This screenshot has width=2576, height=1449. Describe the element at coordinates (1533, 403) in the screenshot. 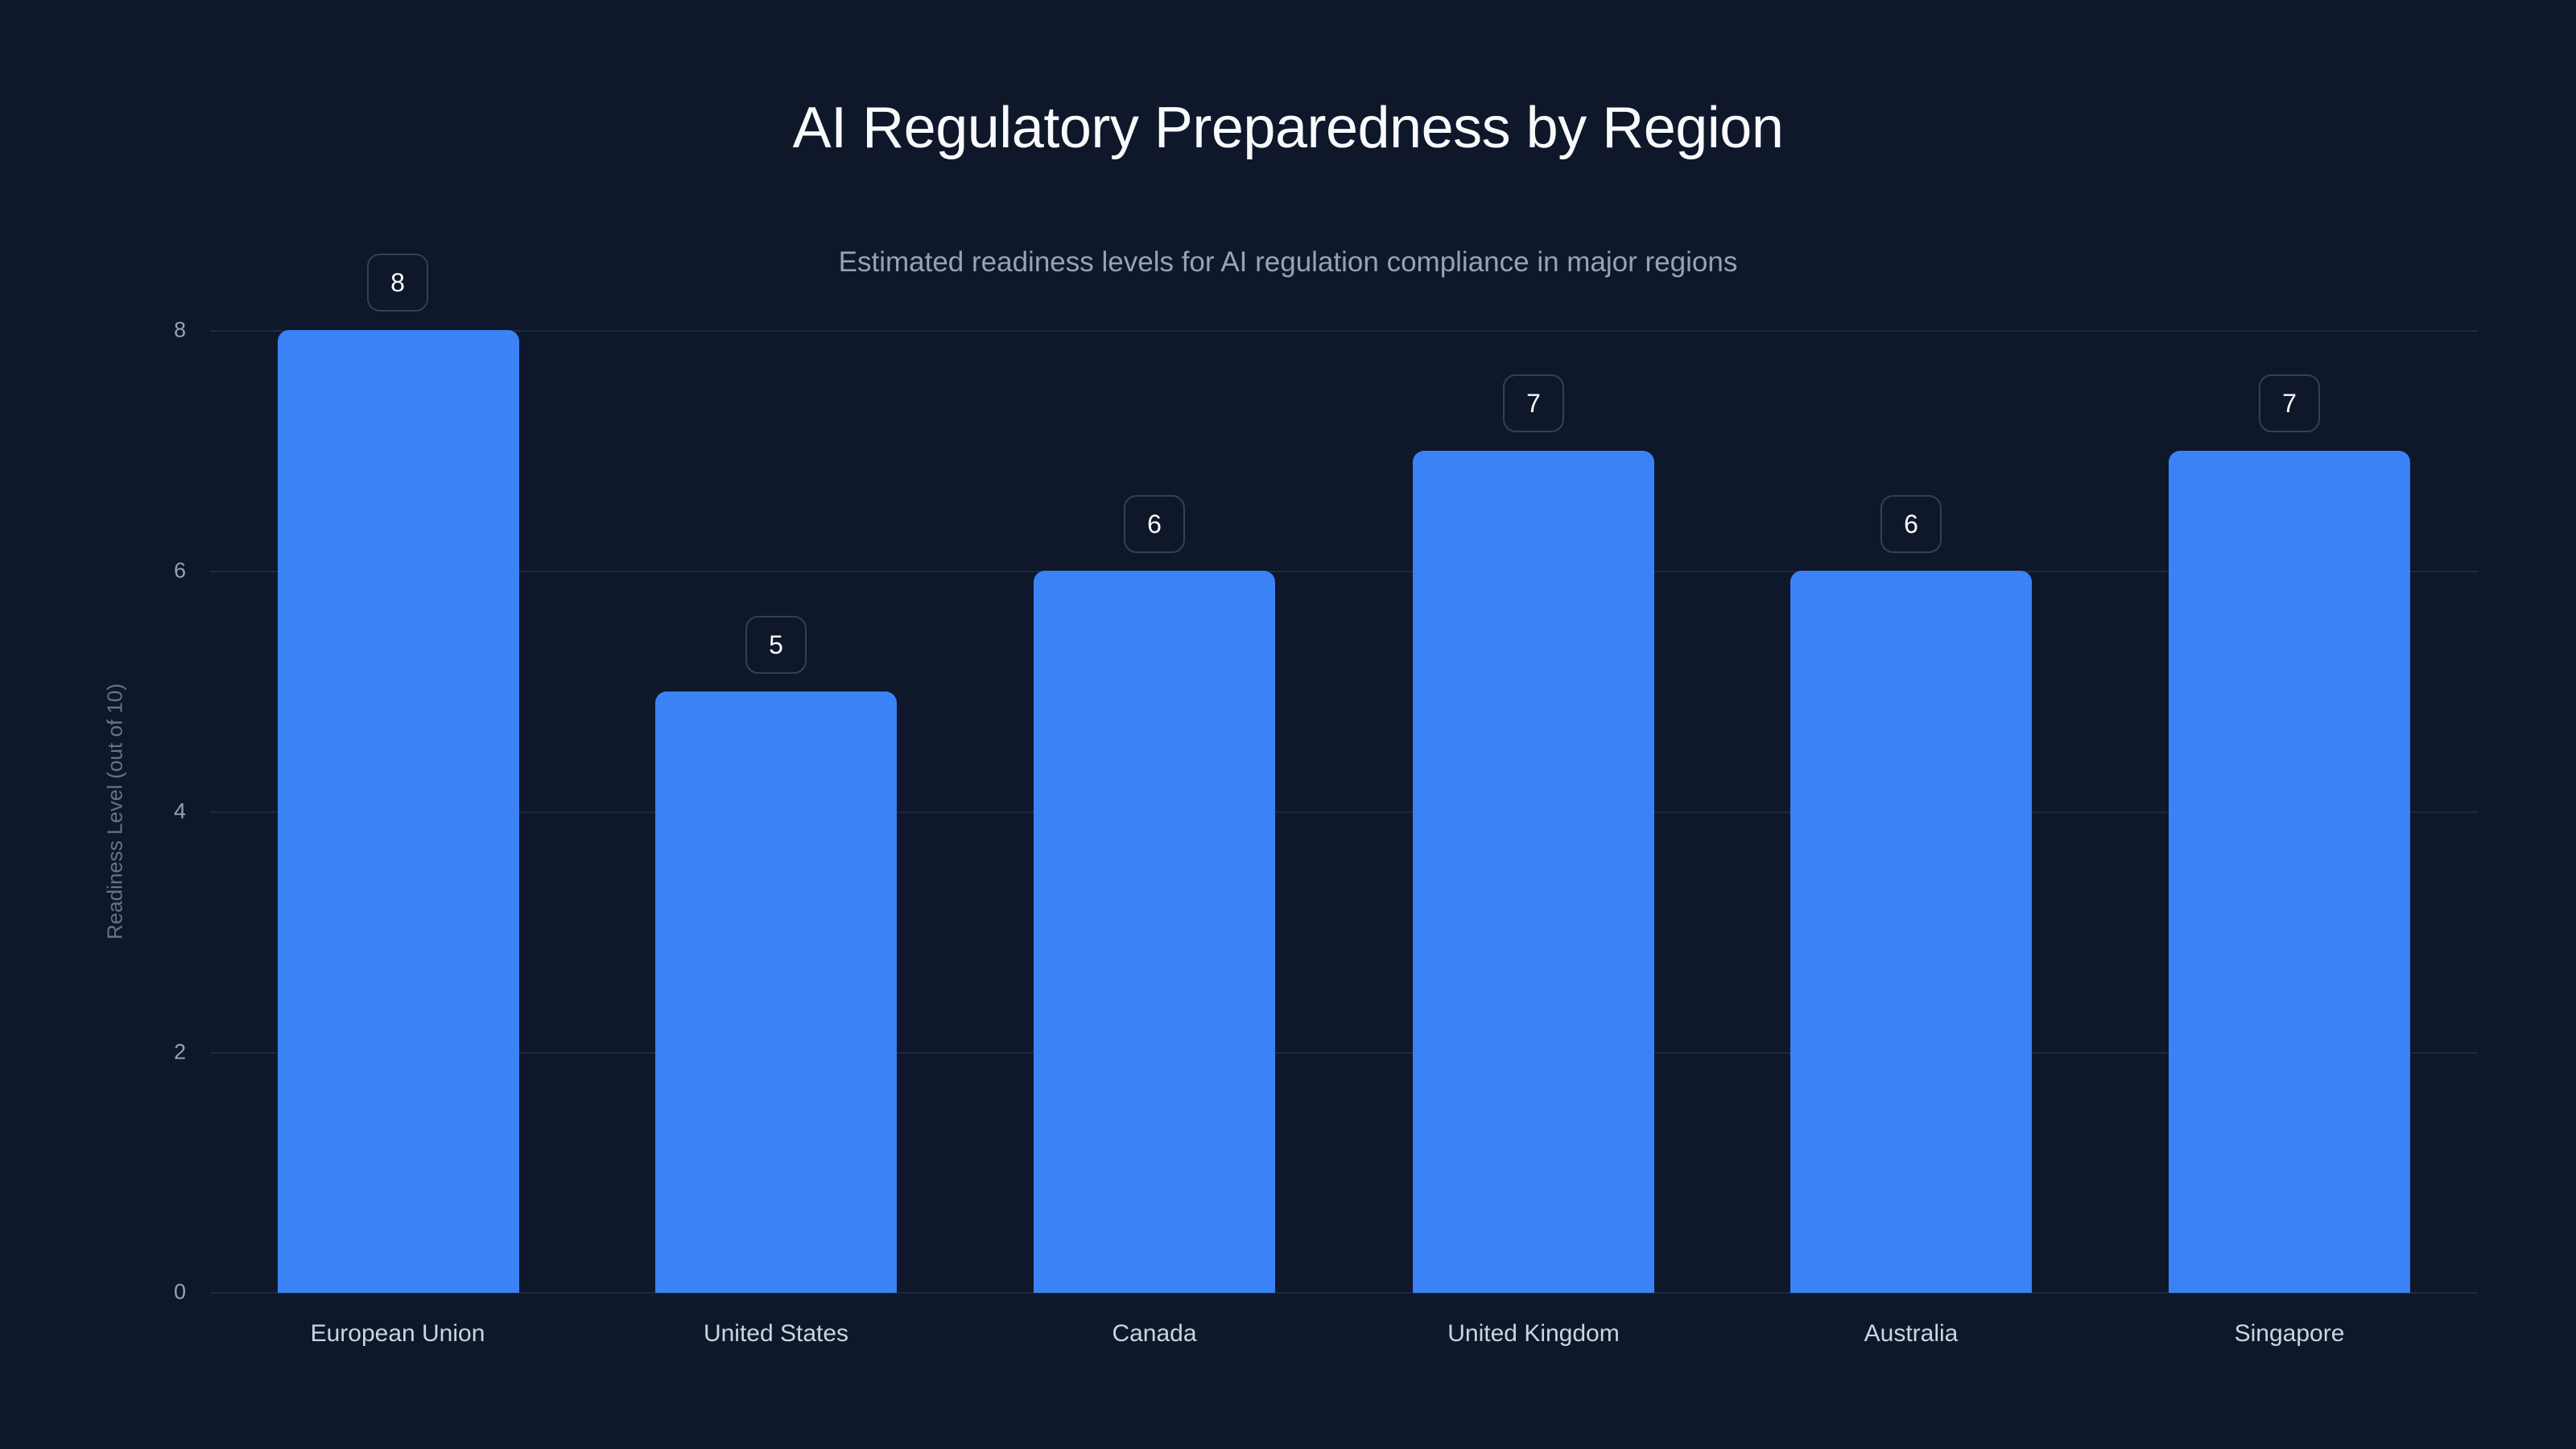

I see `value-label-united-kingdom: 7` at that location.